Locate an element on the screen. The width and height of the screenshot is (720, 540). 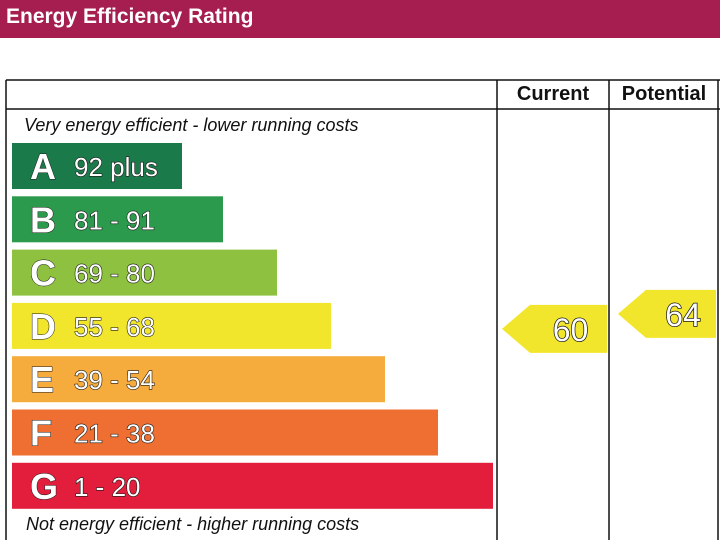
band-range-a: 92 plus is located at coordinates (116, 167).